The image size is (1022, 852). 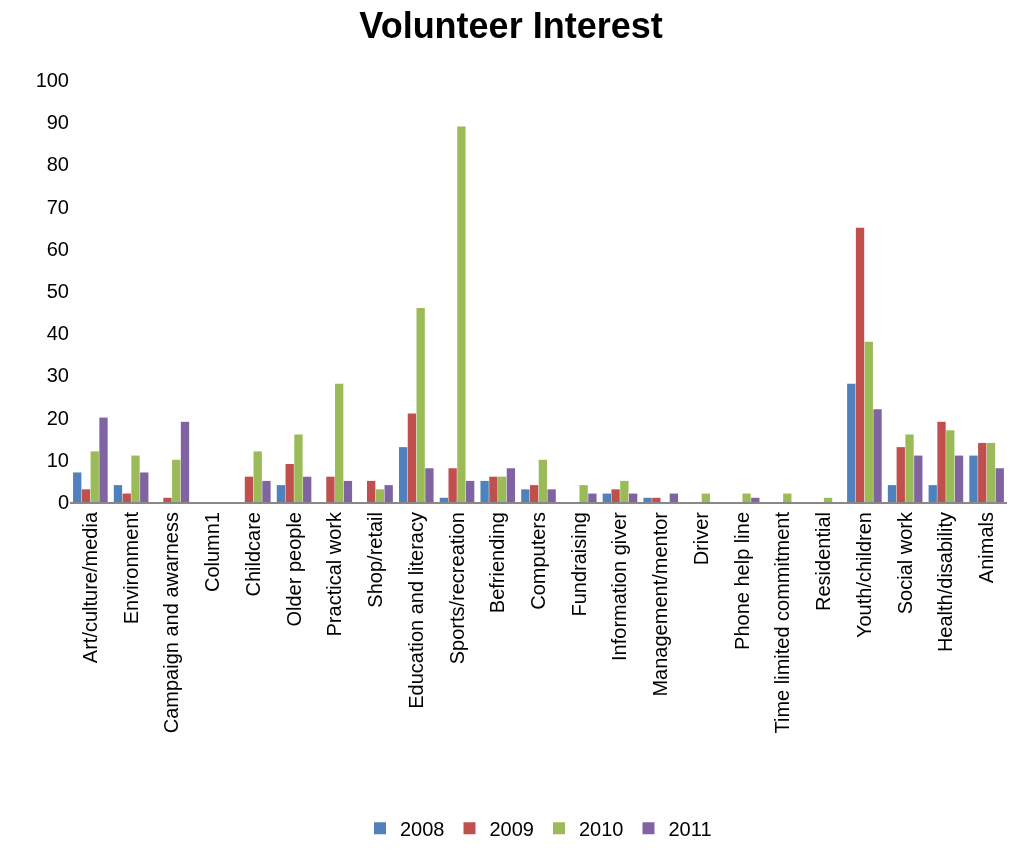 I want to click on legend-label: 2008, so click(x=422, y=829).